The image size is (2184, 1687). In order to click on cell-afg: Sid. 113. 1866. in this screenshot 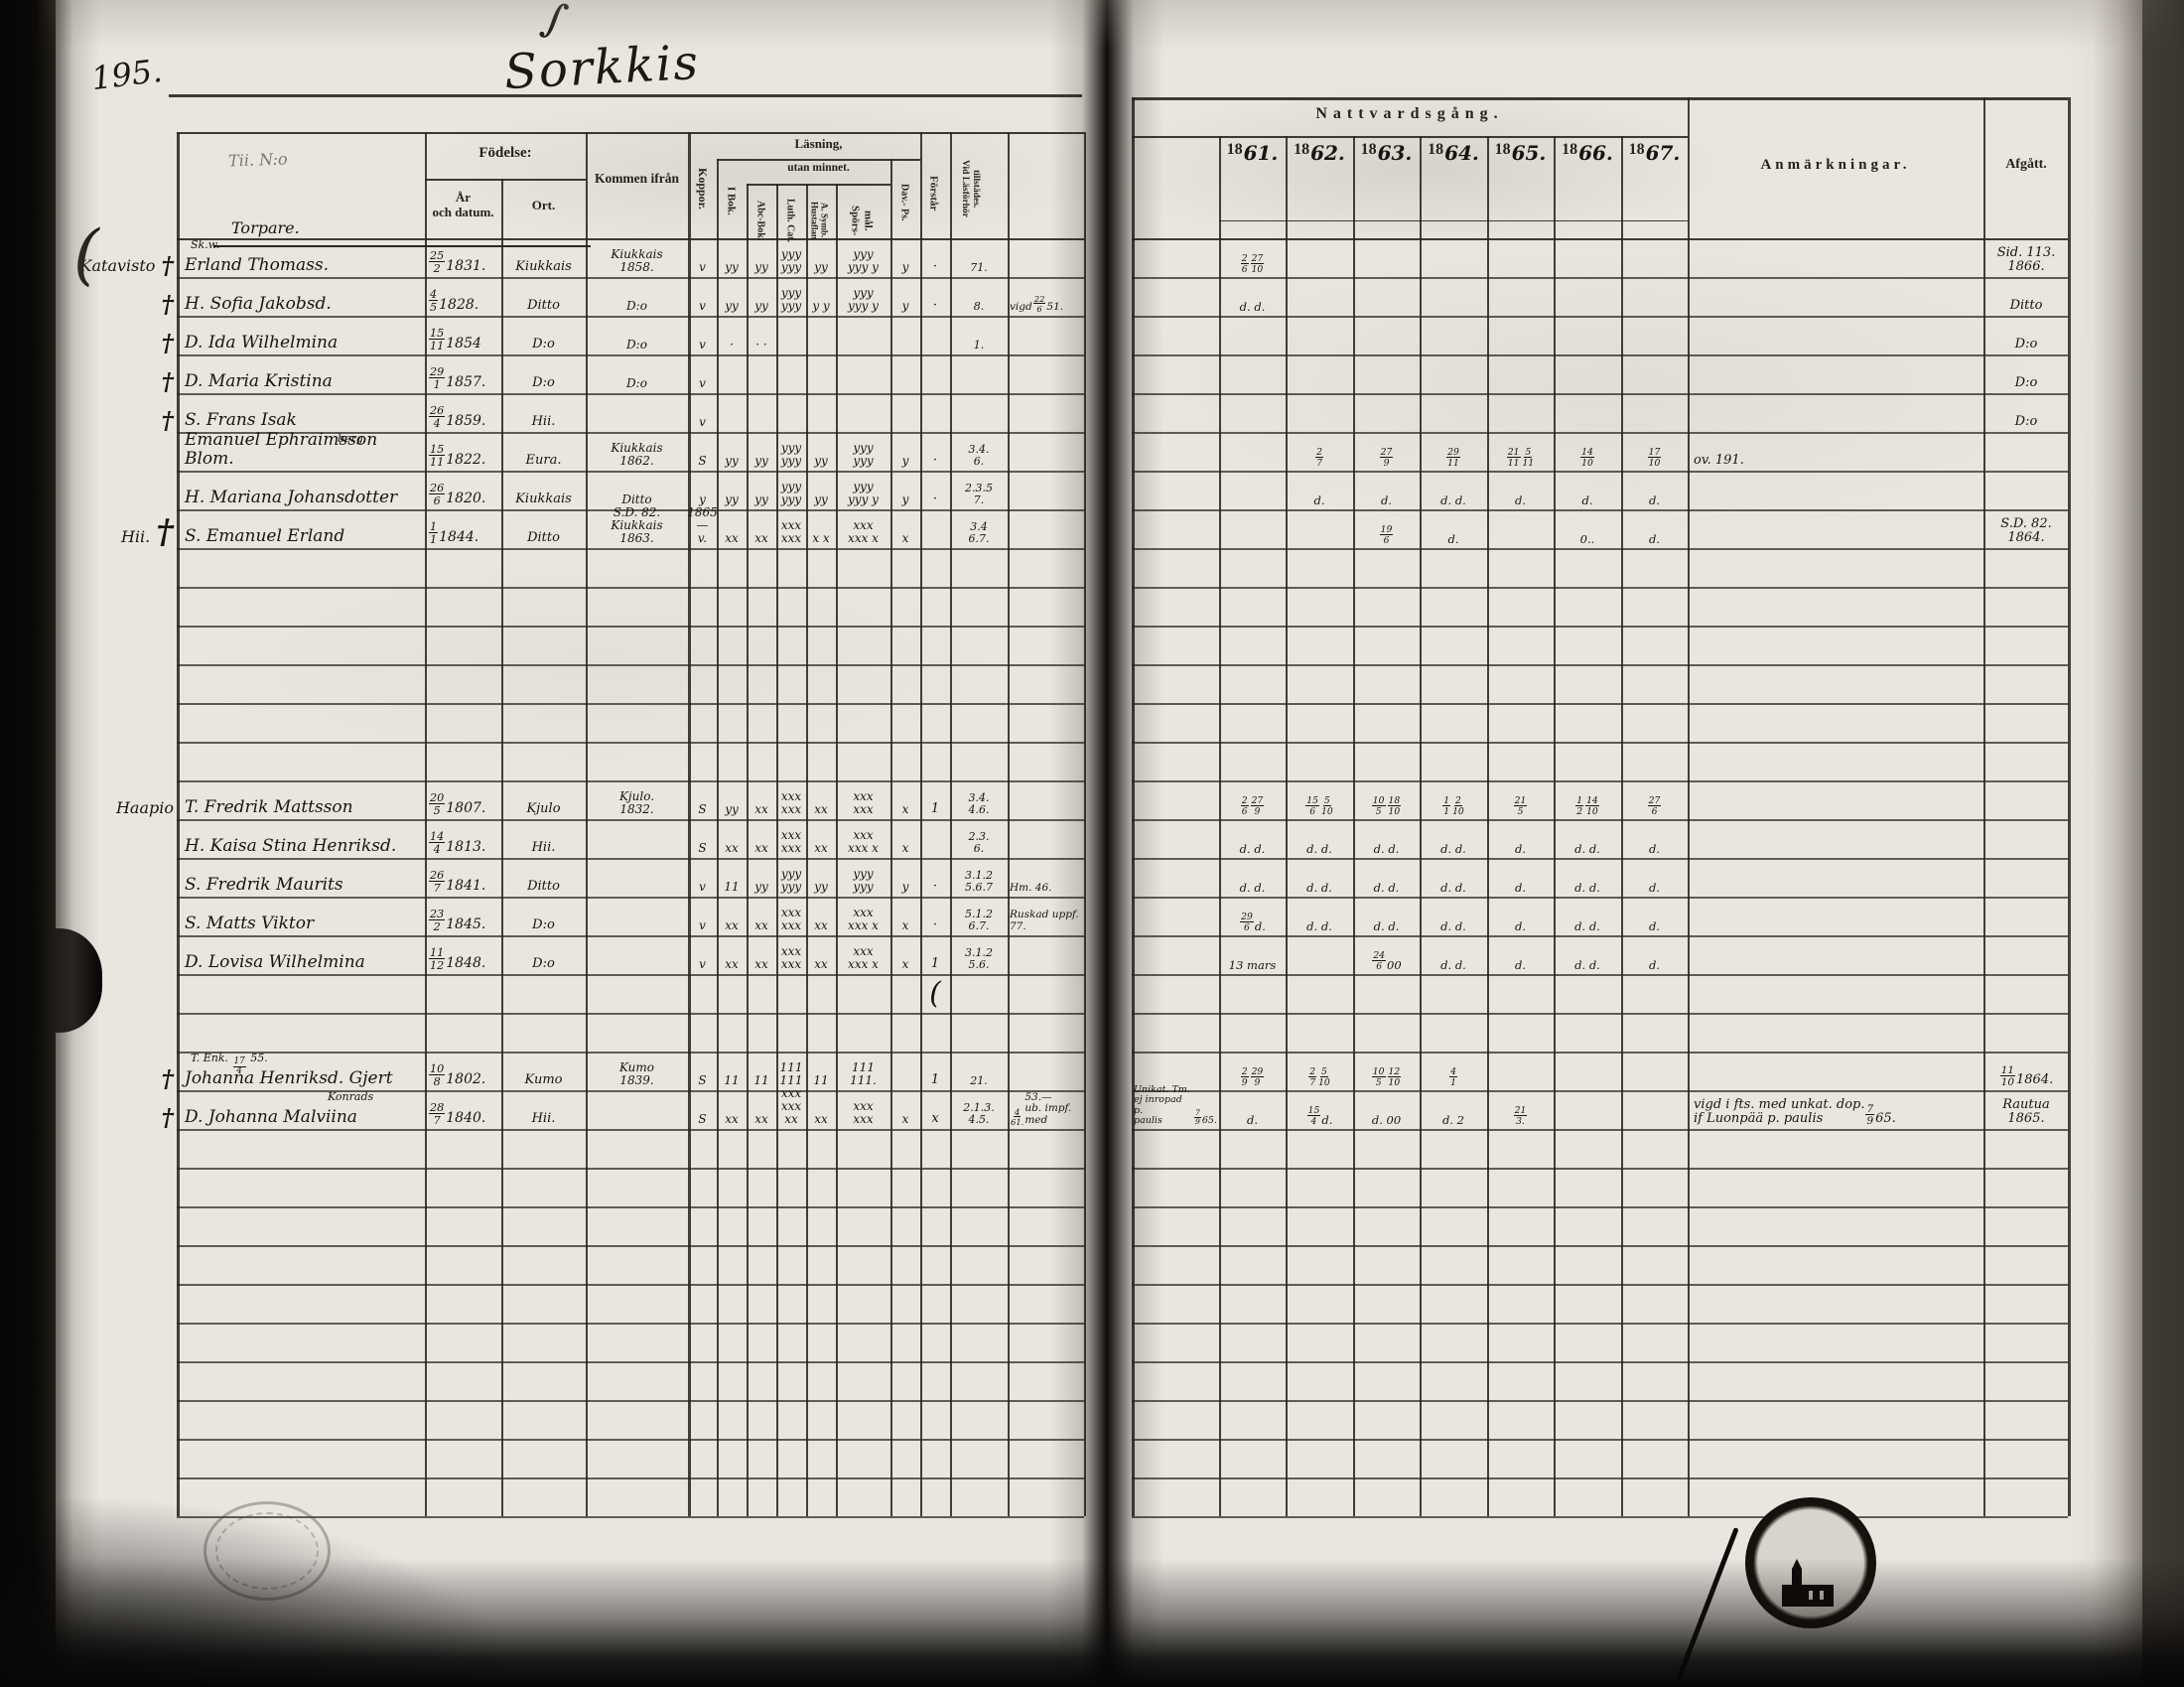, I will do `click(2026, 259)`.